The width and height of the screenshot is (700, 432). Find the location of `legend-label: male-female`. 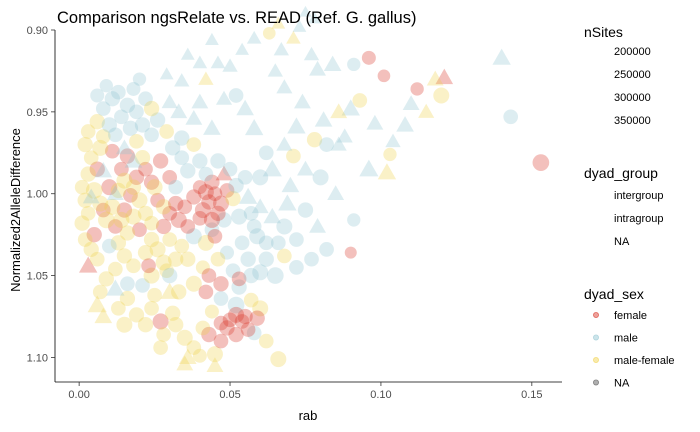

legend-label: male-female is located at coordinates (644, 361).